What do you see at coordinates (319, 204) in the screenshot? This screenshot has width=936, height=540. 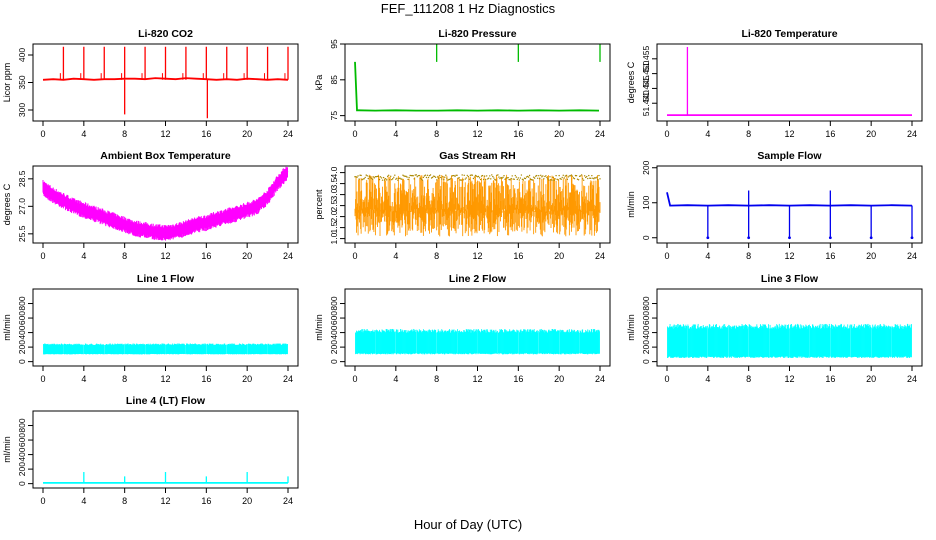 I see `y-axis-label: percent` at bounding box center [319, 204].